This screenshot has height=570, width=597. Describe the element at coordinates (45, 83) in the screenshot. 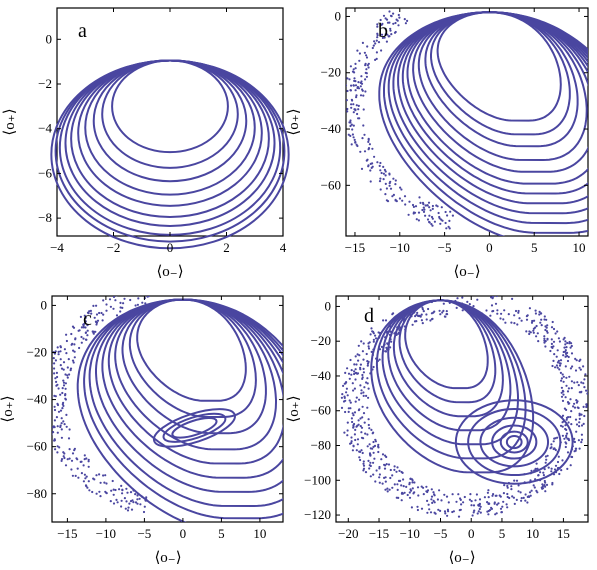

I see `y-tick-label: −2` at that location.